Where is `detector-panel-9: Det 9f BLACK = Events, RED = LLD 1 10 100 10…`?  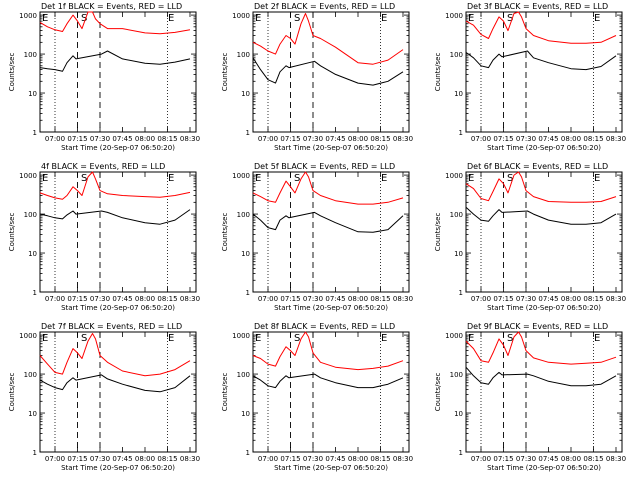
detector-panel-9: Det 9f BLACK = Events, RED = LLD 1 10 100 10… is located at coordinates (530, 397).